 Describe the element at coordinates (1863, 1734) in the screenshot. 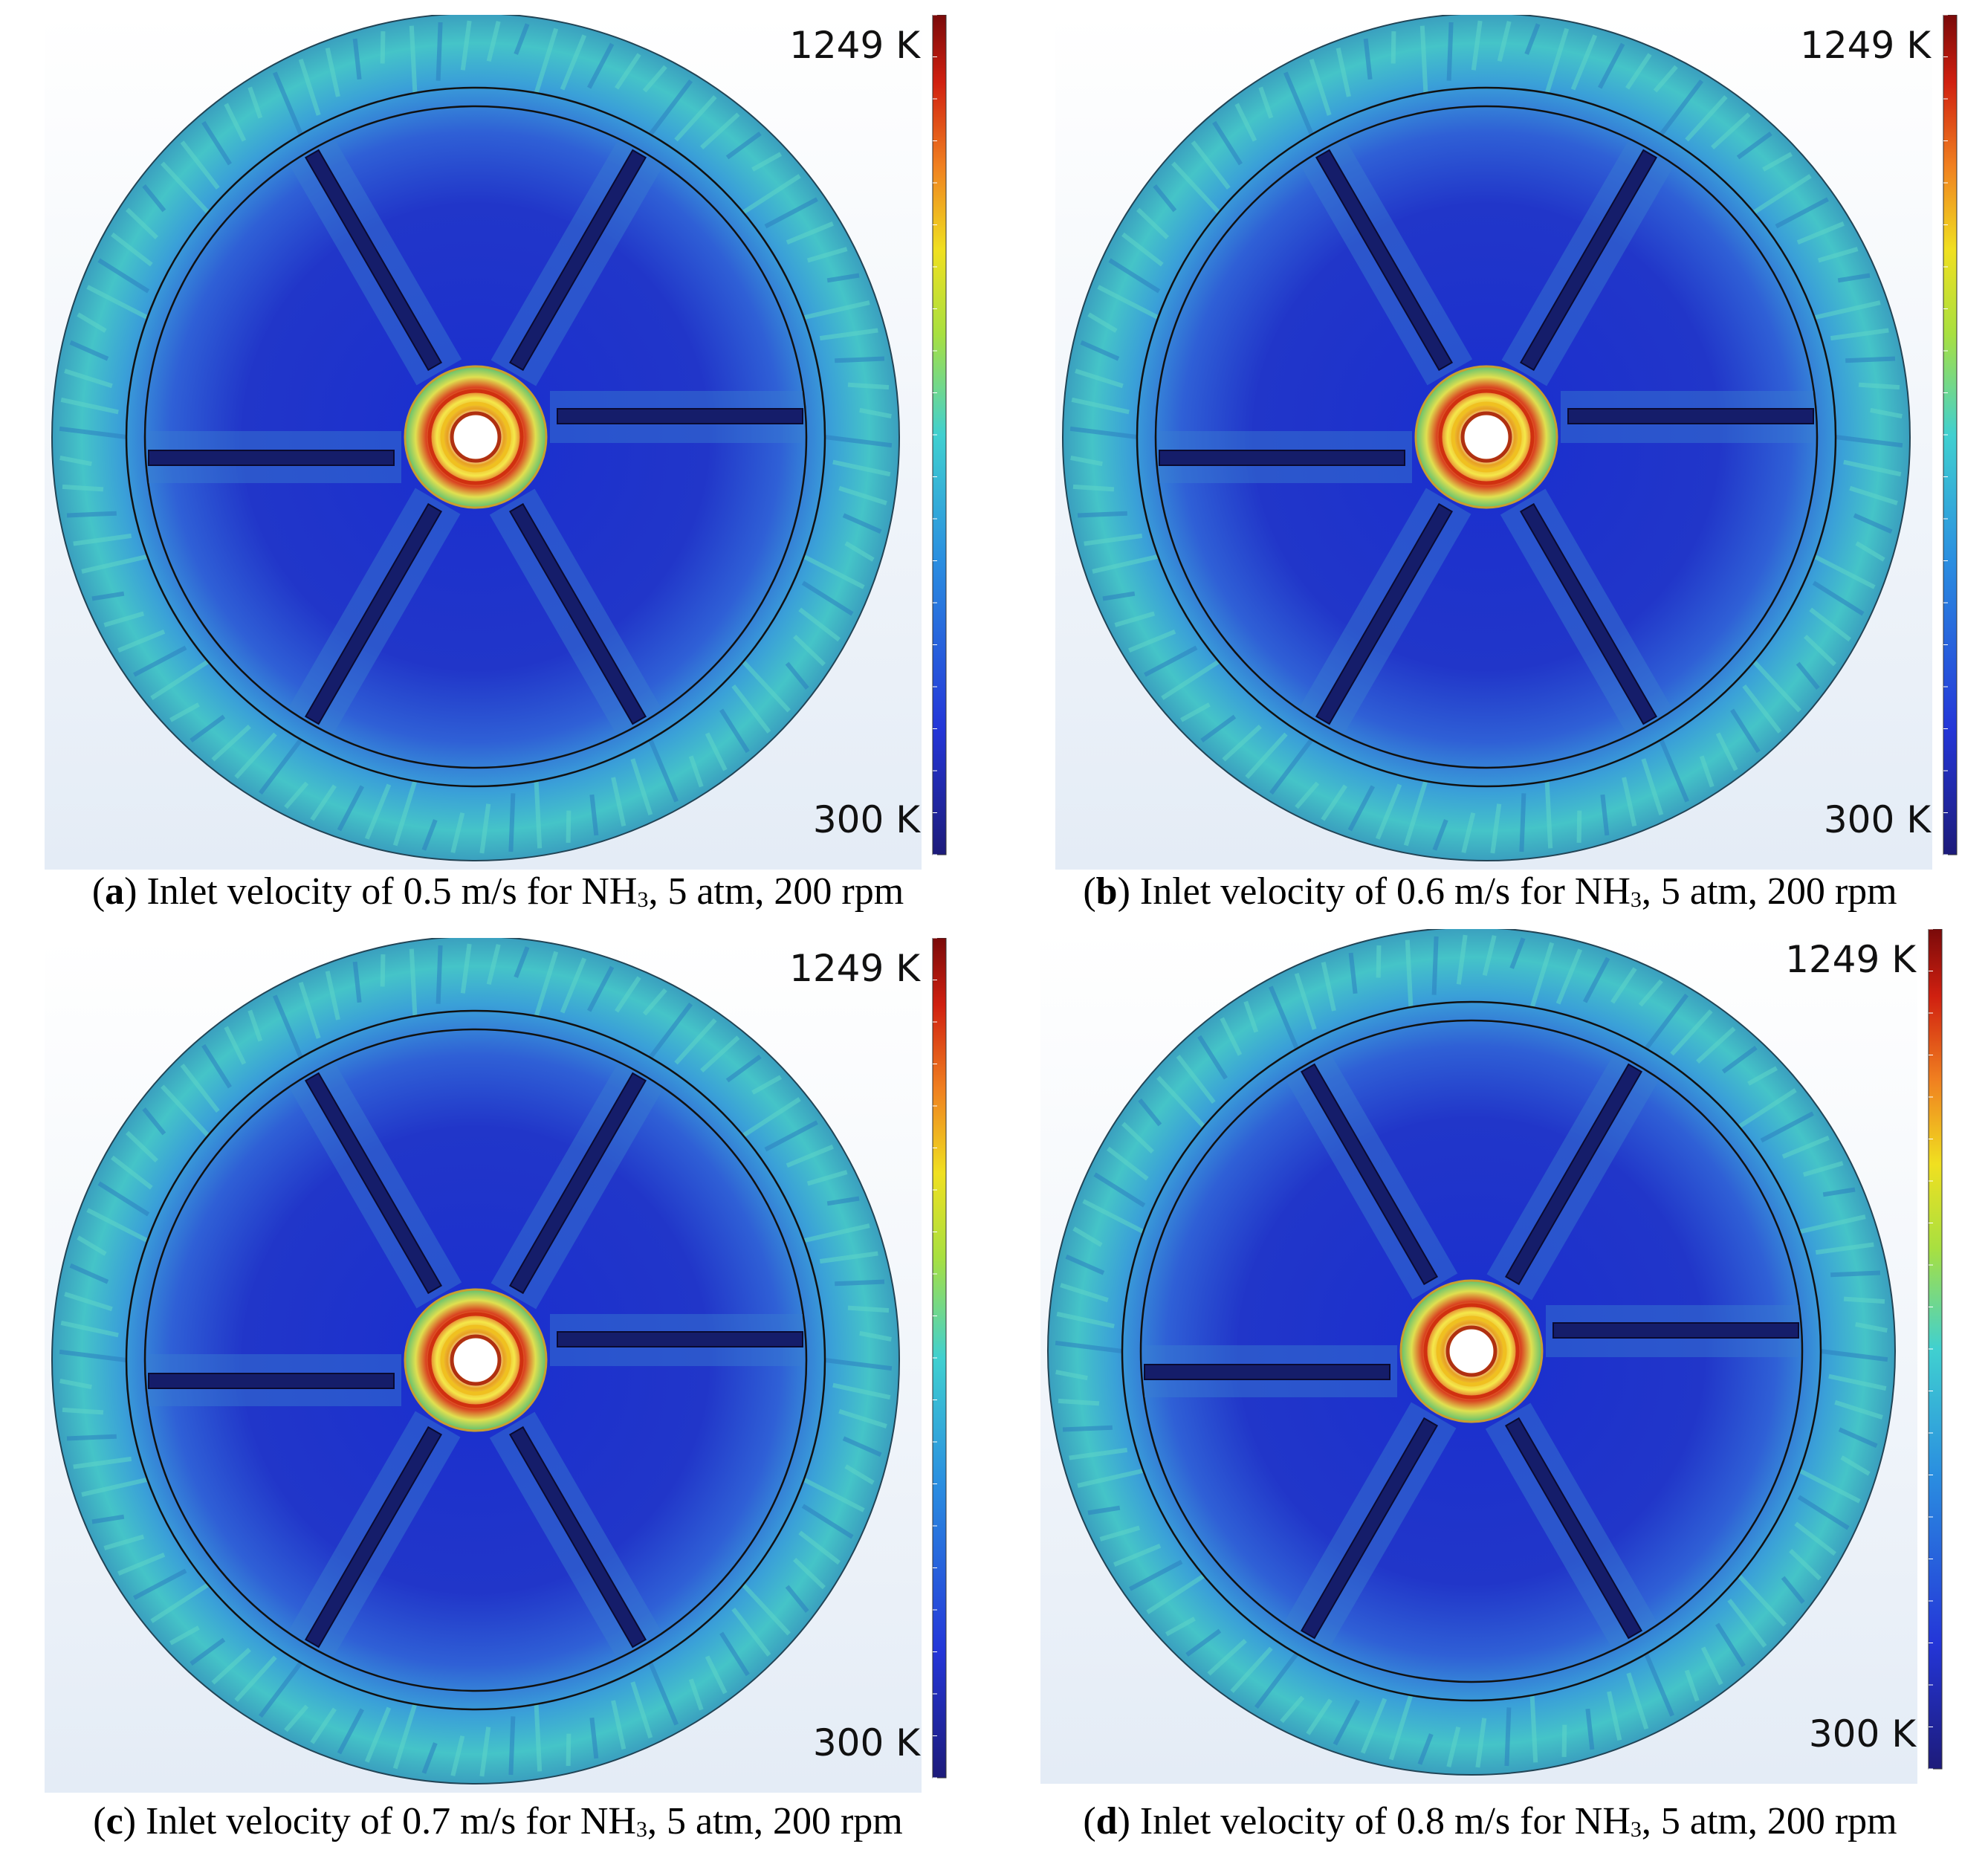

I see `colorbar-min-label: 300 K` at that location.